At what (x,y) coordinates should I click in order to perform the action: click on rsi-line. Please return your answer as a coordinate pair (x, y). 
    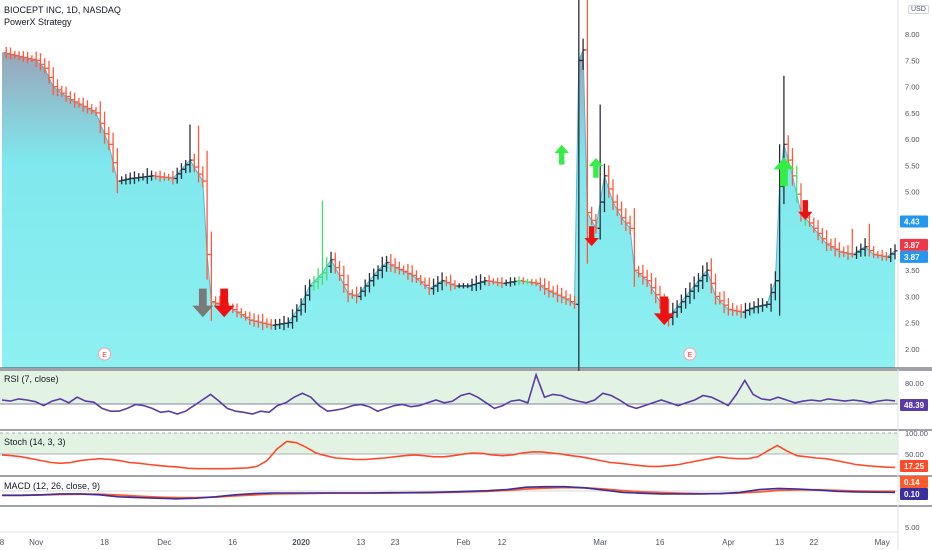
    Looking at the image, I should click on (448, 393).